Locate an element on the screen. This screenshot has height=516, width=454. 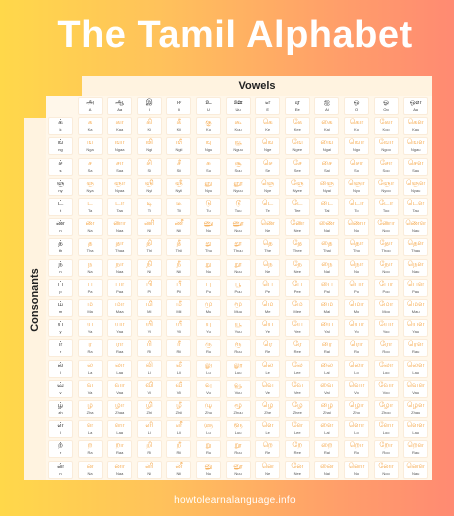
syllable-cell: ஙோ Ngoo is located at coordinates (386, 146).